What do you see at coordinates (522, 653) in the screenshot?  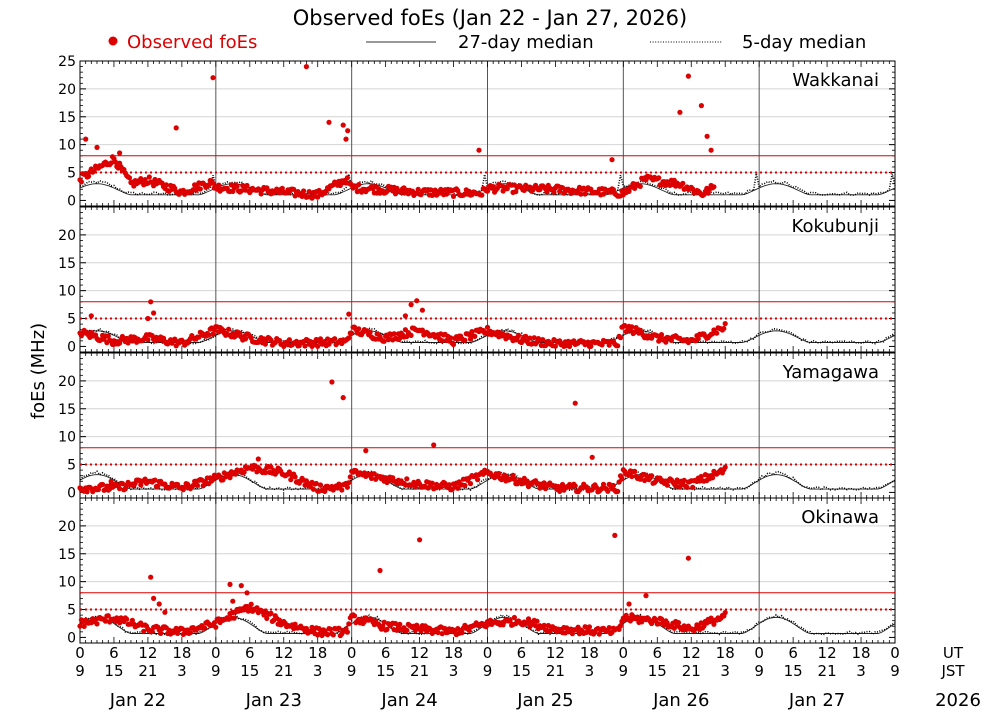 I see `ut-tick-label: 6` at bounding box center [522, 653].